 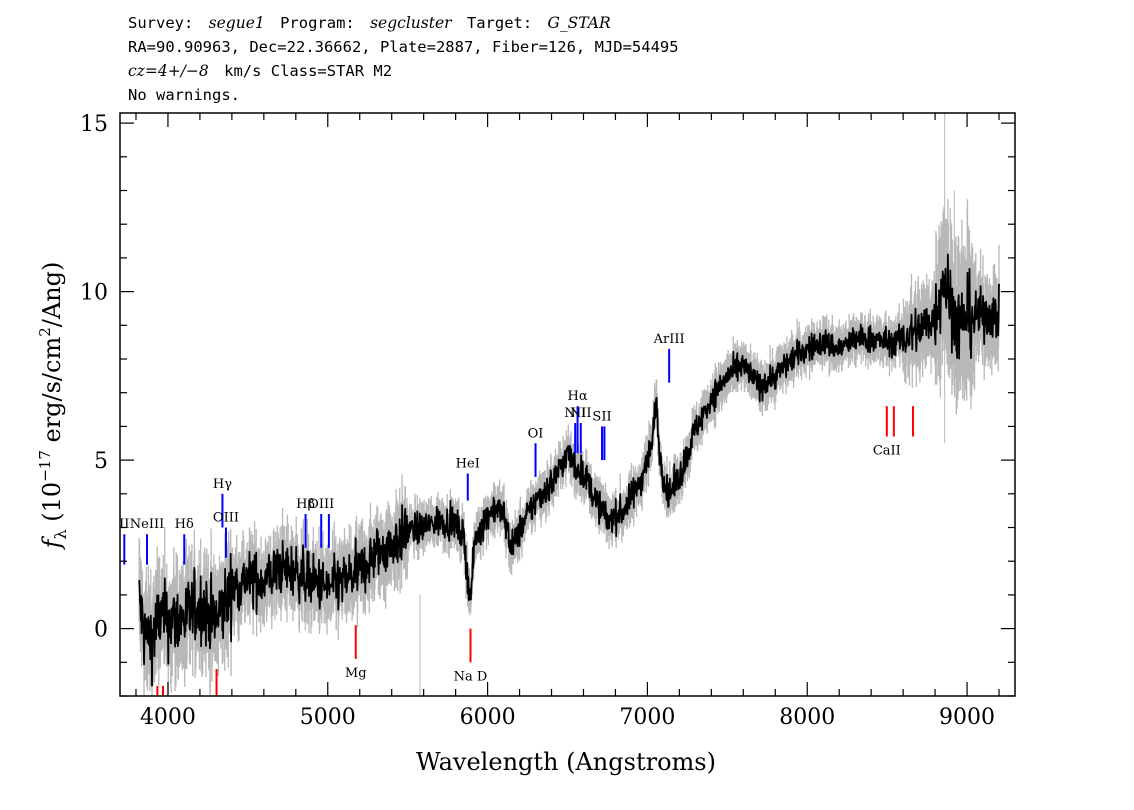 What do you see at coordinates (601, 416) in the screenshot?
I see `emission-line-label: SII` at bounding box center [601, 416].